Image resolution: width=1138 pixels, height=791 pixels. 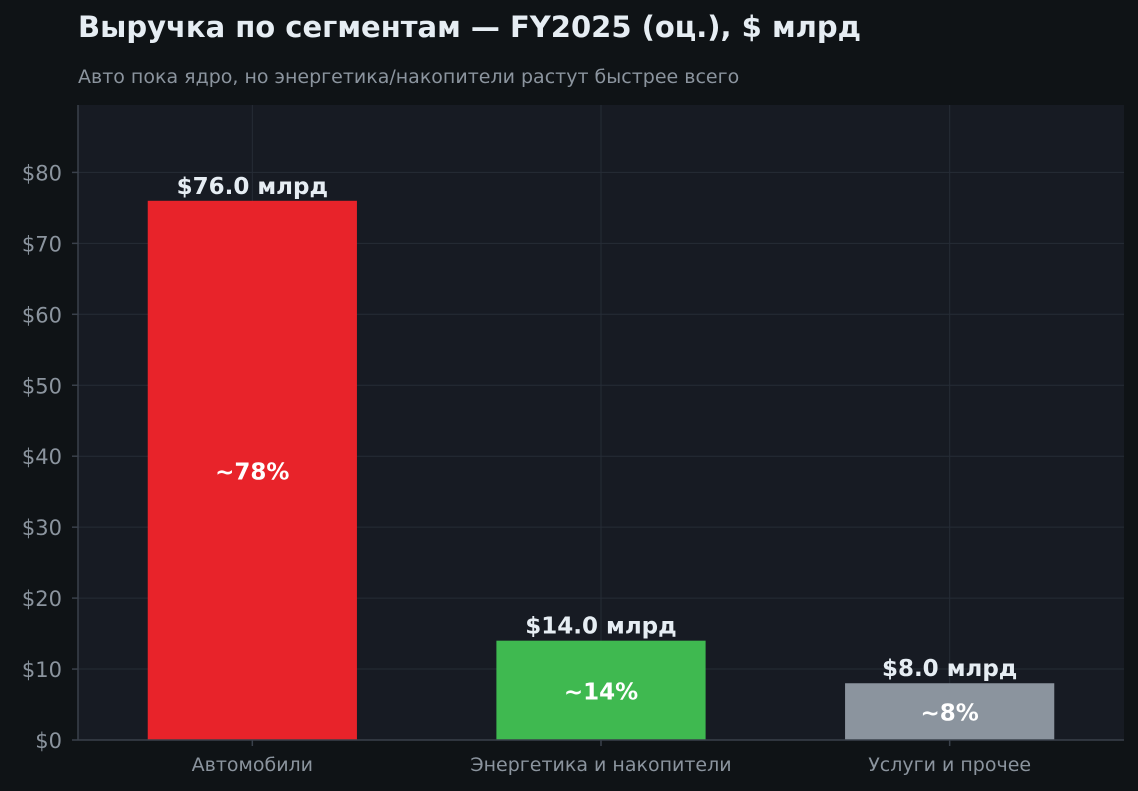 What do you see at coordinates (42, 599) in the screenshot?
I see `y-tick-label-2: $20` at bounding box center [42, 599].